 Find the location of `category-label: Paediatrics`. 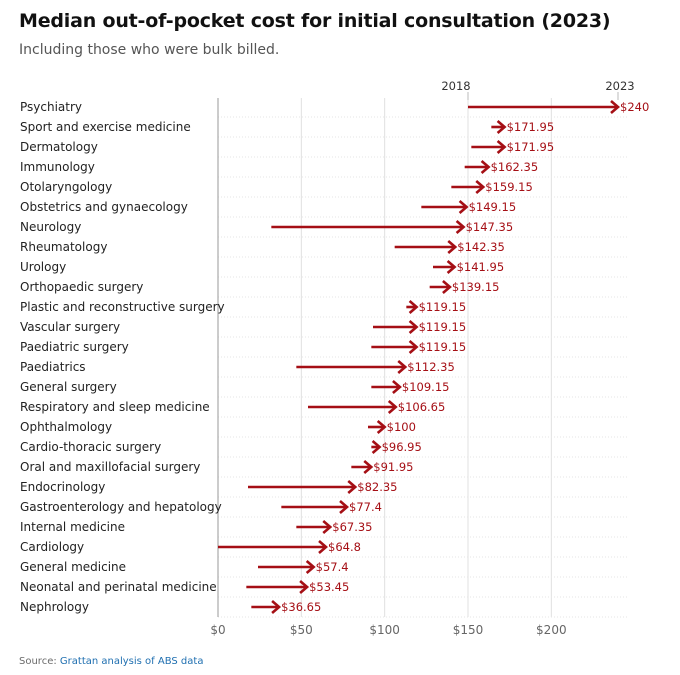

category-label: Paediatrics is located at coordinates (53, 367).